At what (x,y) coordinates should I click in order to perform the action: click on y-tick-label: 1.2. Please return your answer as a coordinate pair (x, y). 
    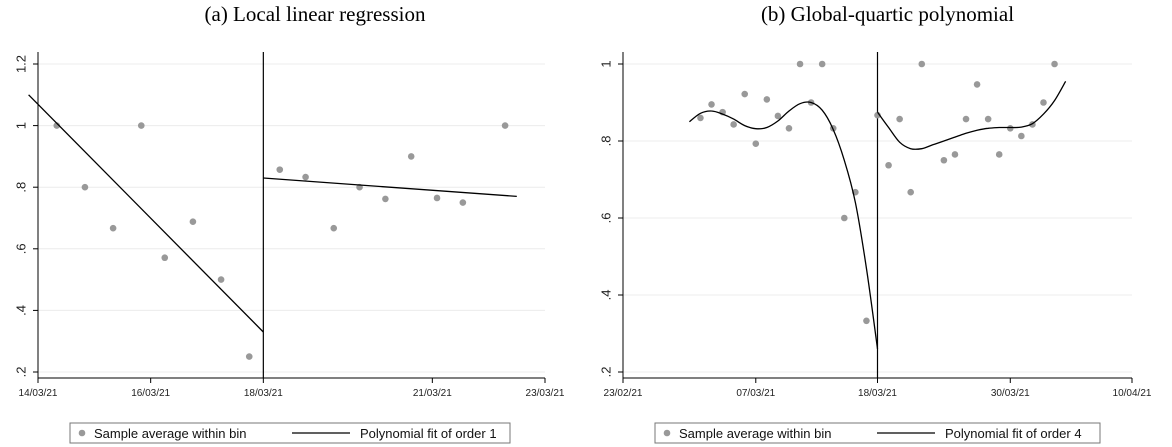
    Looking at the image, I should click on (20, 64).